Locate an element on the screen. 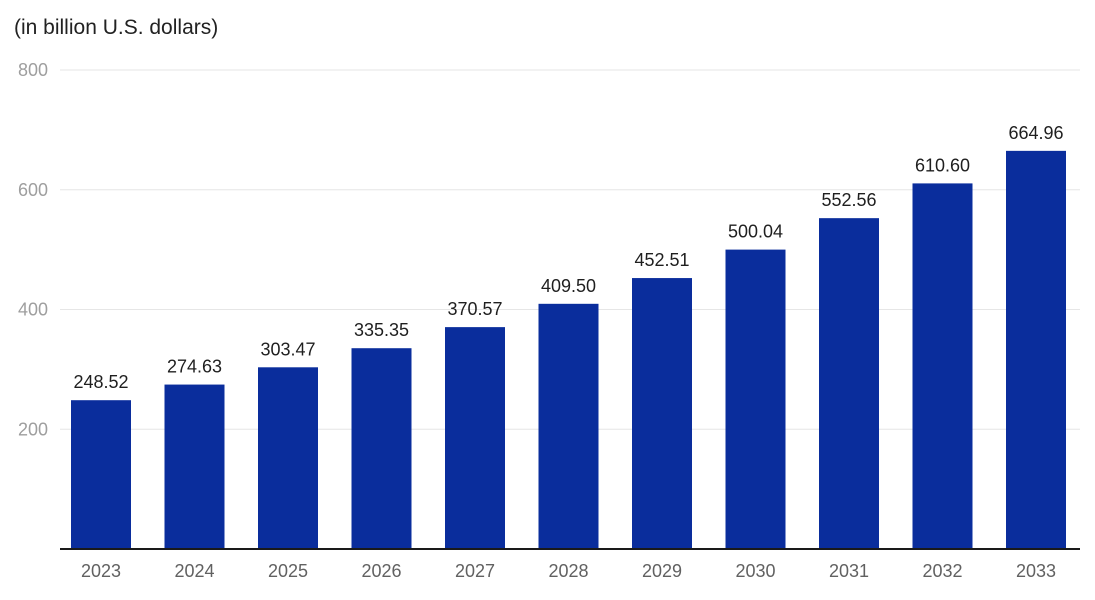 This screenshot has height=600, width=1095. x-tick-label: 2033 is located at coordinates (1036, 571).